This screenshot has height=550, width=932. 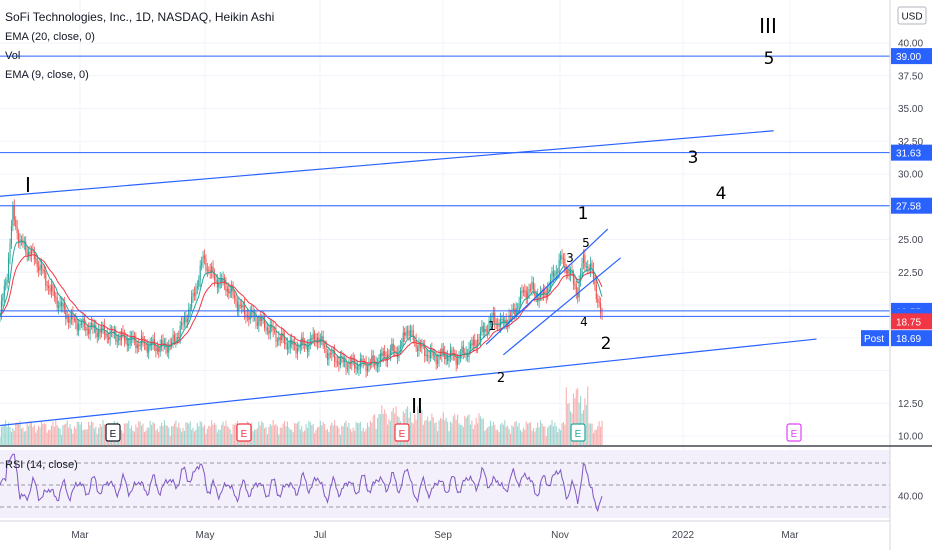 I want to click on time-axis: Mar May Jul Sep Nov 2022 Mar, so click(x=435, y=535).